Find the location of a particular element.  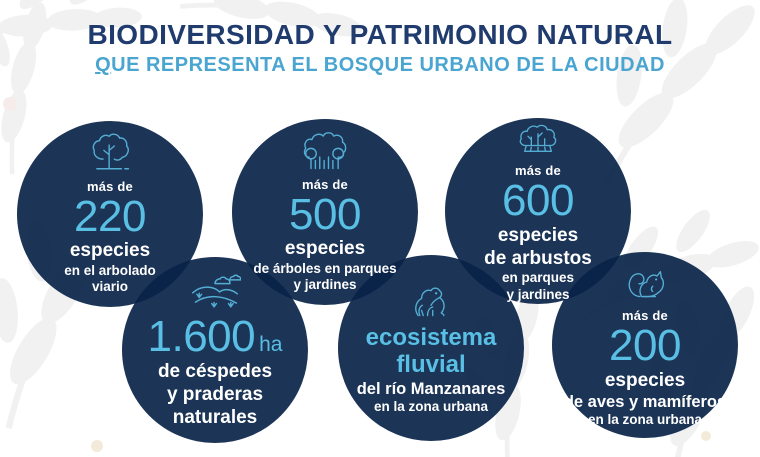

stat-detail: en parques is located at coordinates (538, 278).